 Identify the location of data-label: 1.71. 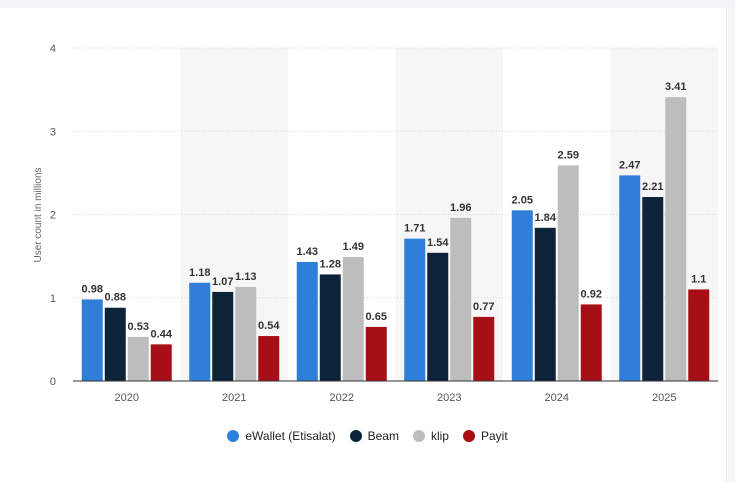
(414, 229).